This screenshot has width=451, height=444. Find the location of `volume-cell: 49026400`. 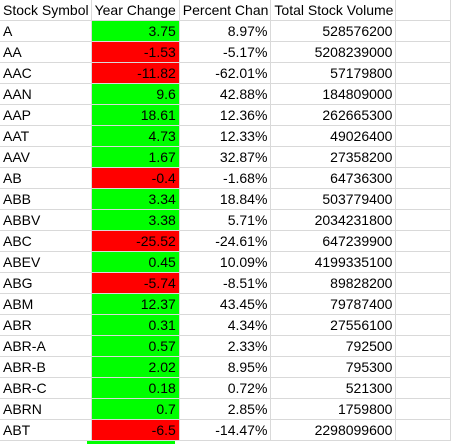

volume-cell: 49026400 is located at coordinates (333, 136).